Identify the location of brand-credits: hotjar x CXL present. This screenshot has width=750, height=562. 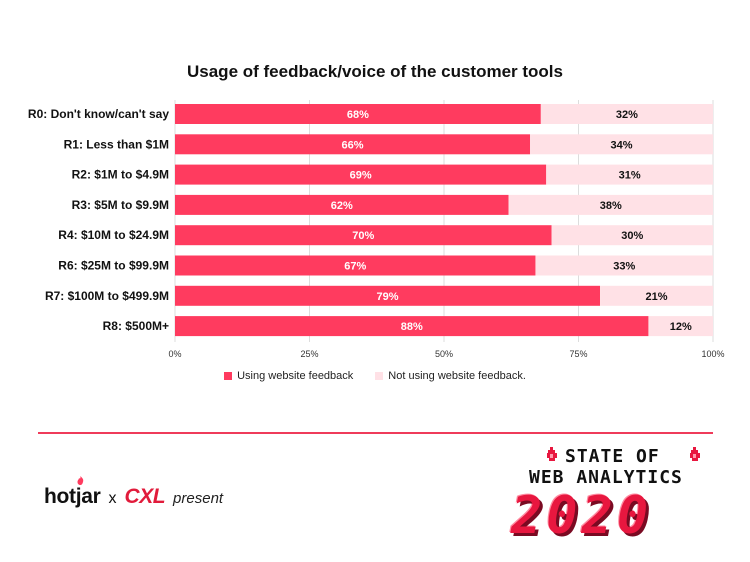
(134, 492).